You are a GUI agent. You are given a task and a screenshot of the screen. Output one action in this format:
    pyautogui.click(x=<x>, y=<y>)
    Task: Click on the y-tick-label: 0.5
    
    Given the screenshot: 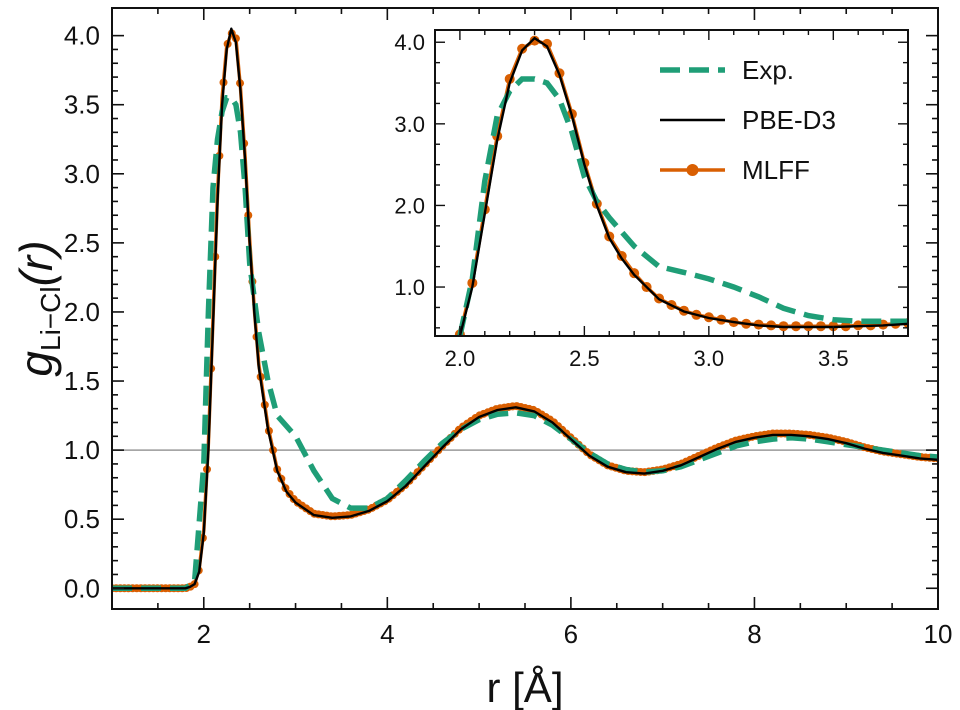 What is the action you would take?
    pyautogui.click(x=82, y=519)
    